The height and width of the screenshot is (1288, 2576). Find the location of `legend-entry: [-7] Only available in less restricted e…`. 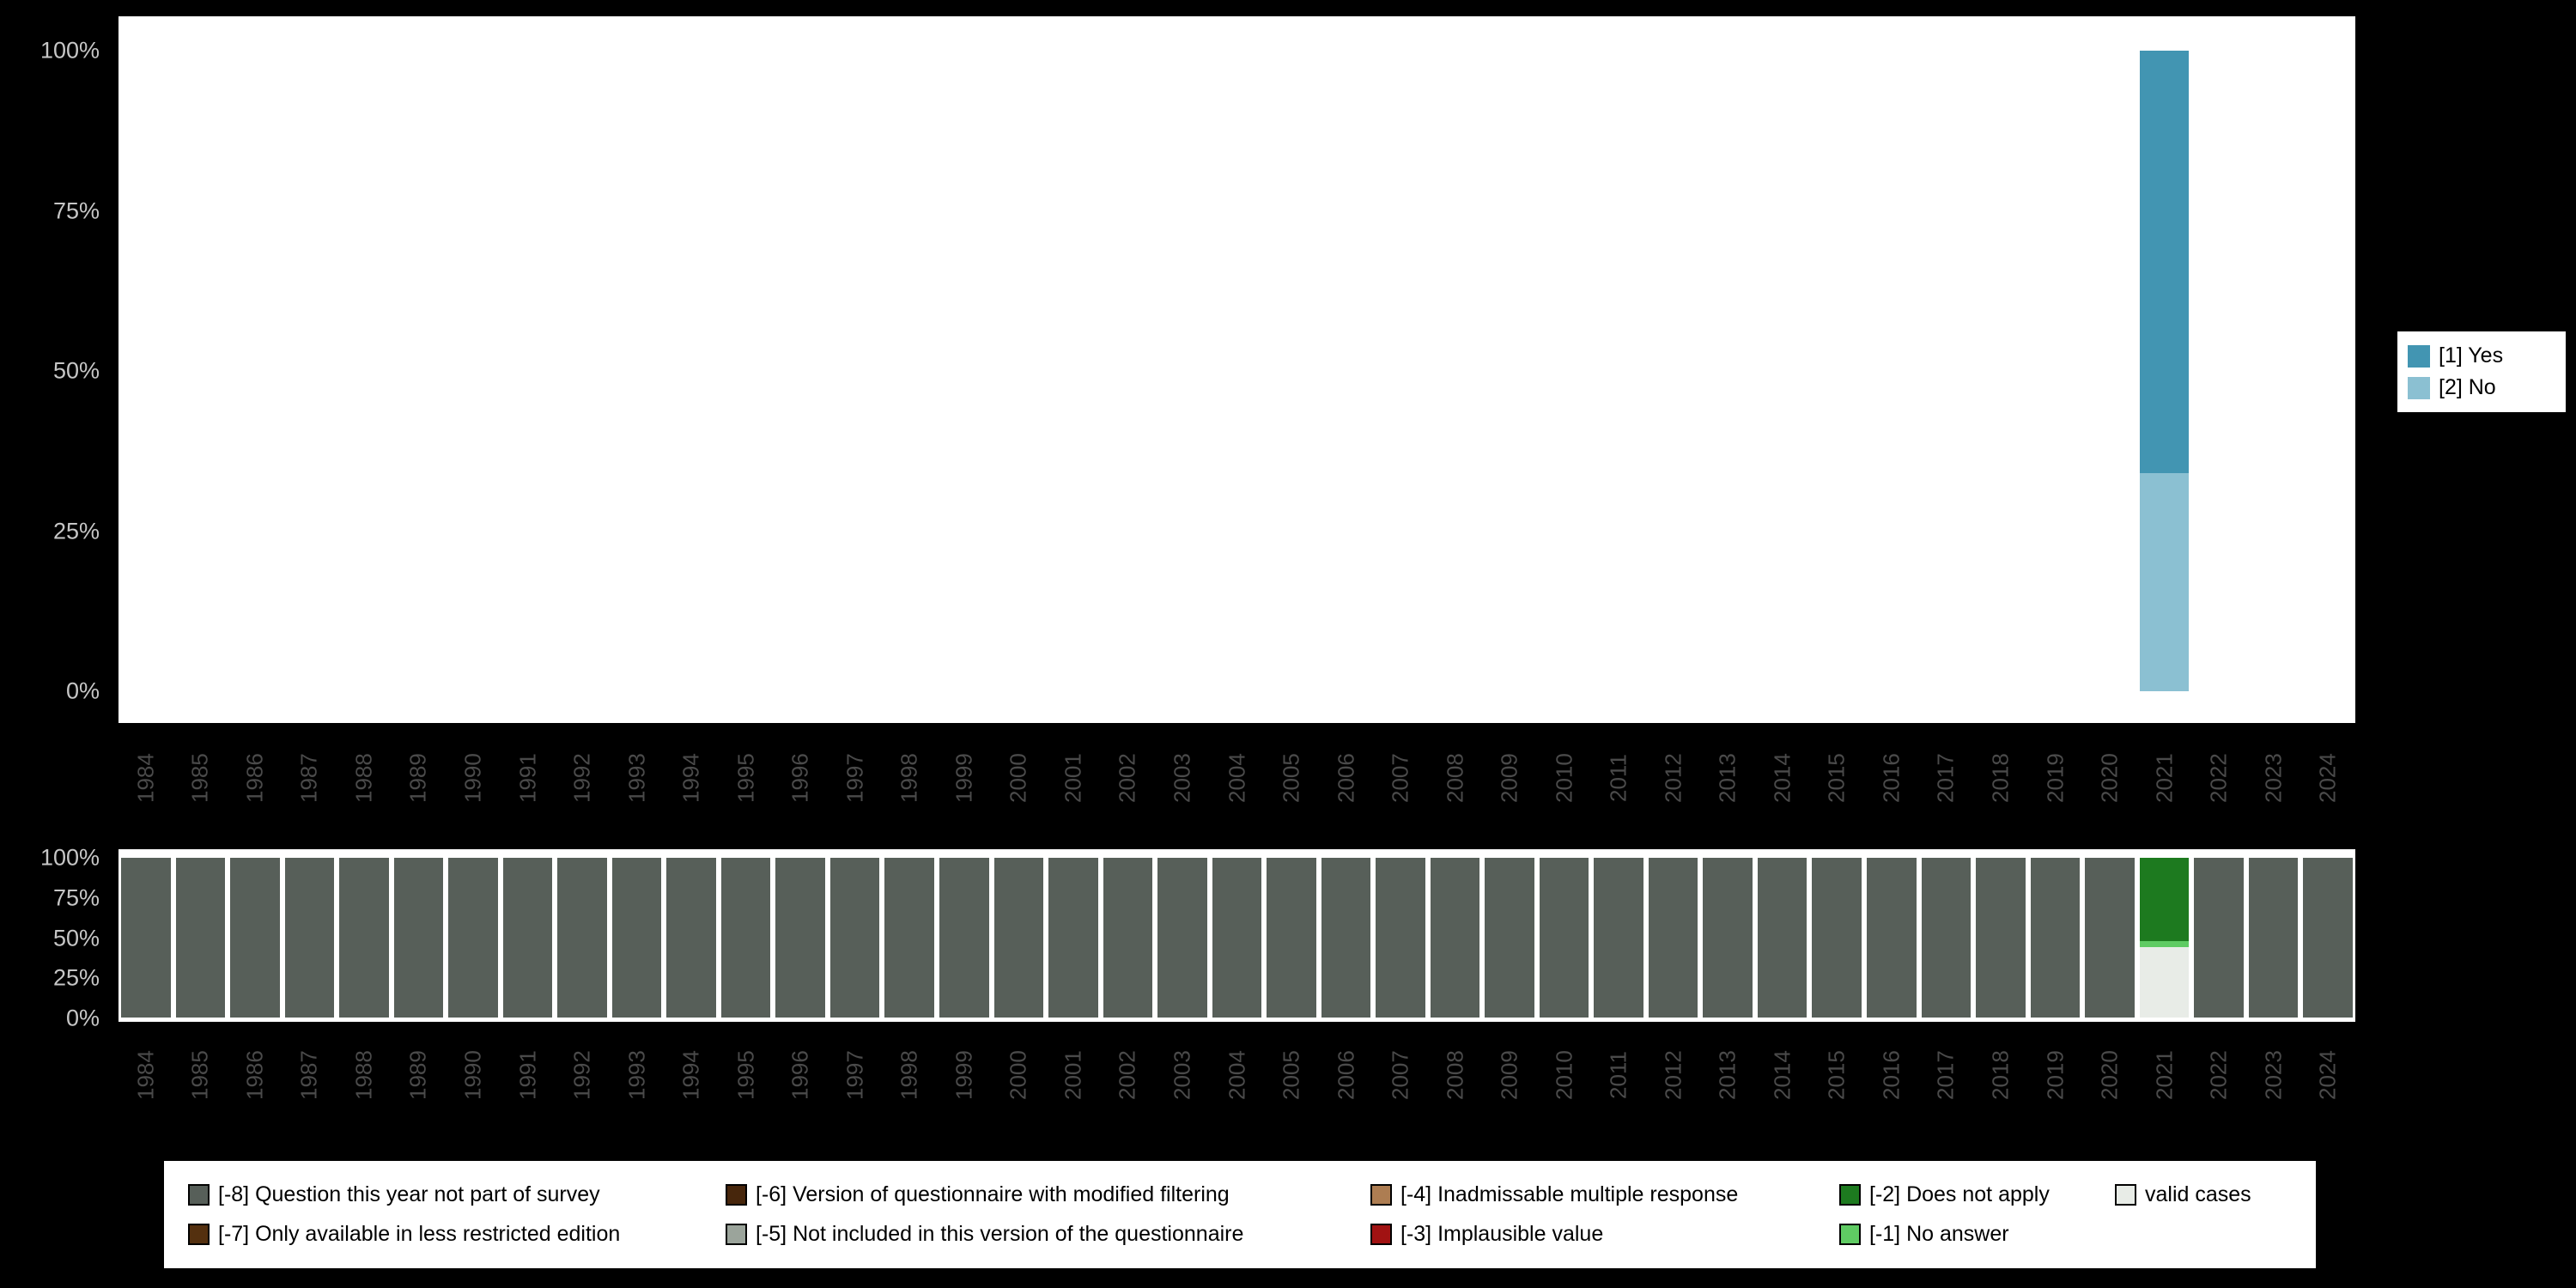

legend-entry: [-7] Only available in less restricted e… is located at coordinates (457, 1235).